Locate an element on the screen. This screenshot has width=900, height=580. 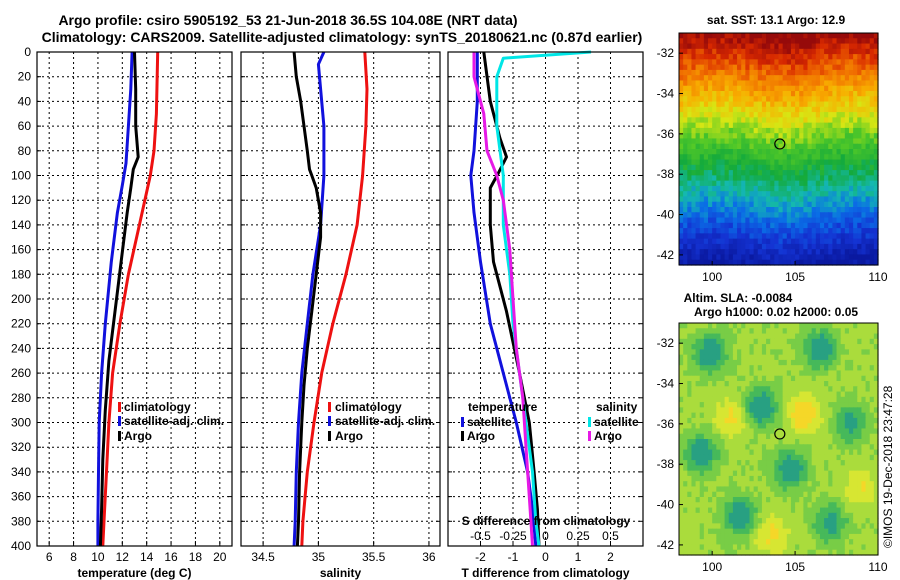
legend-label-t-satellite: satellite is located at coordinates (489, 422).